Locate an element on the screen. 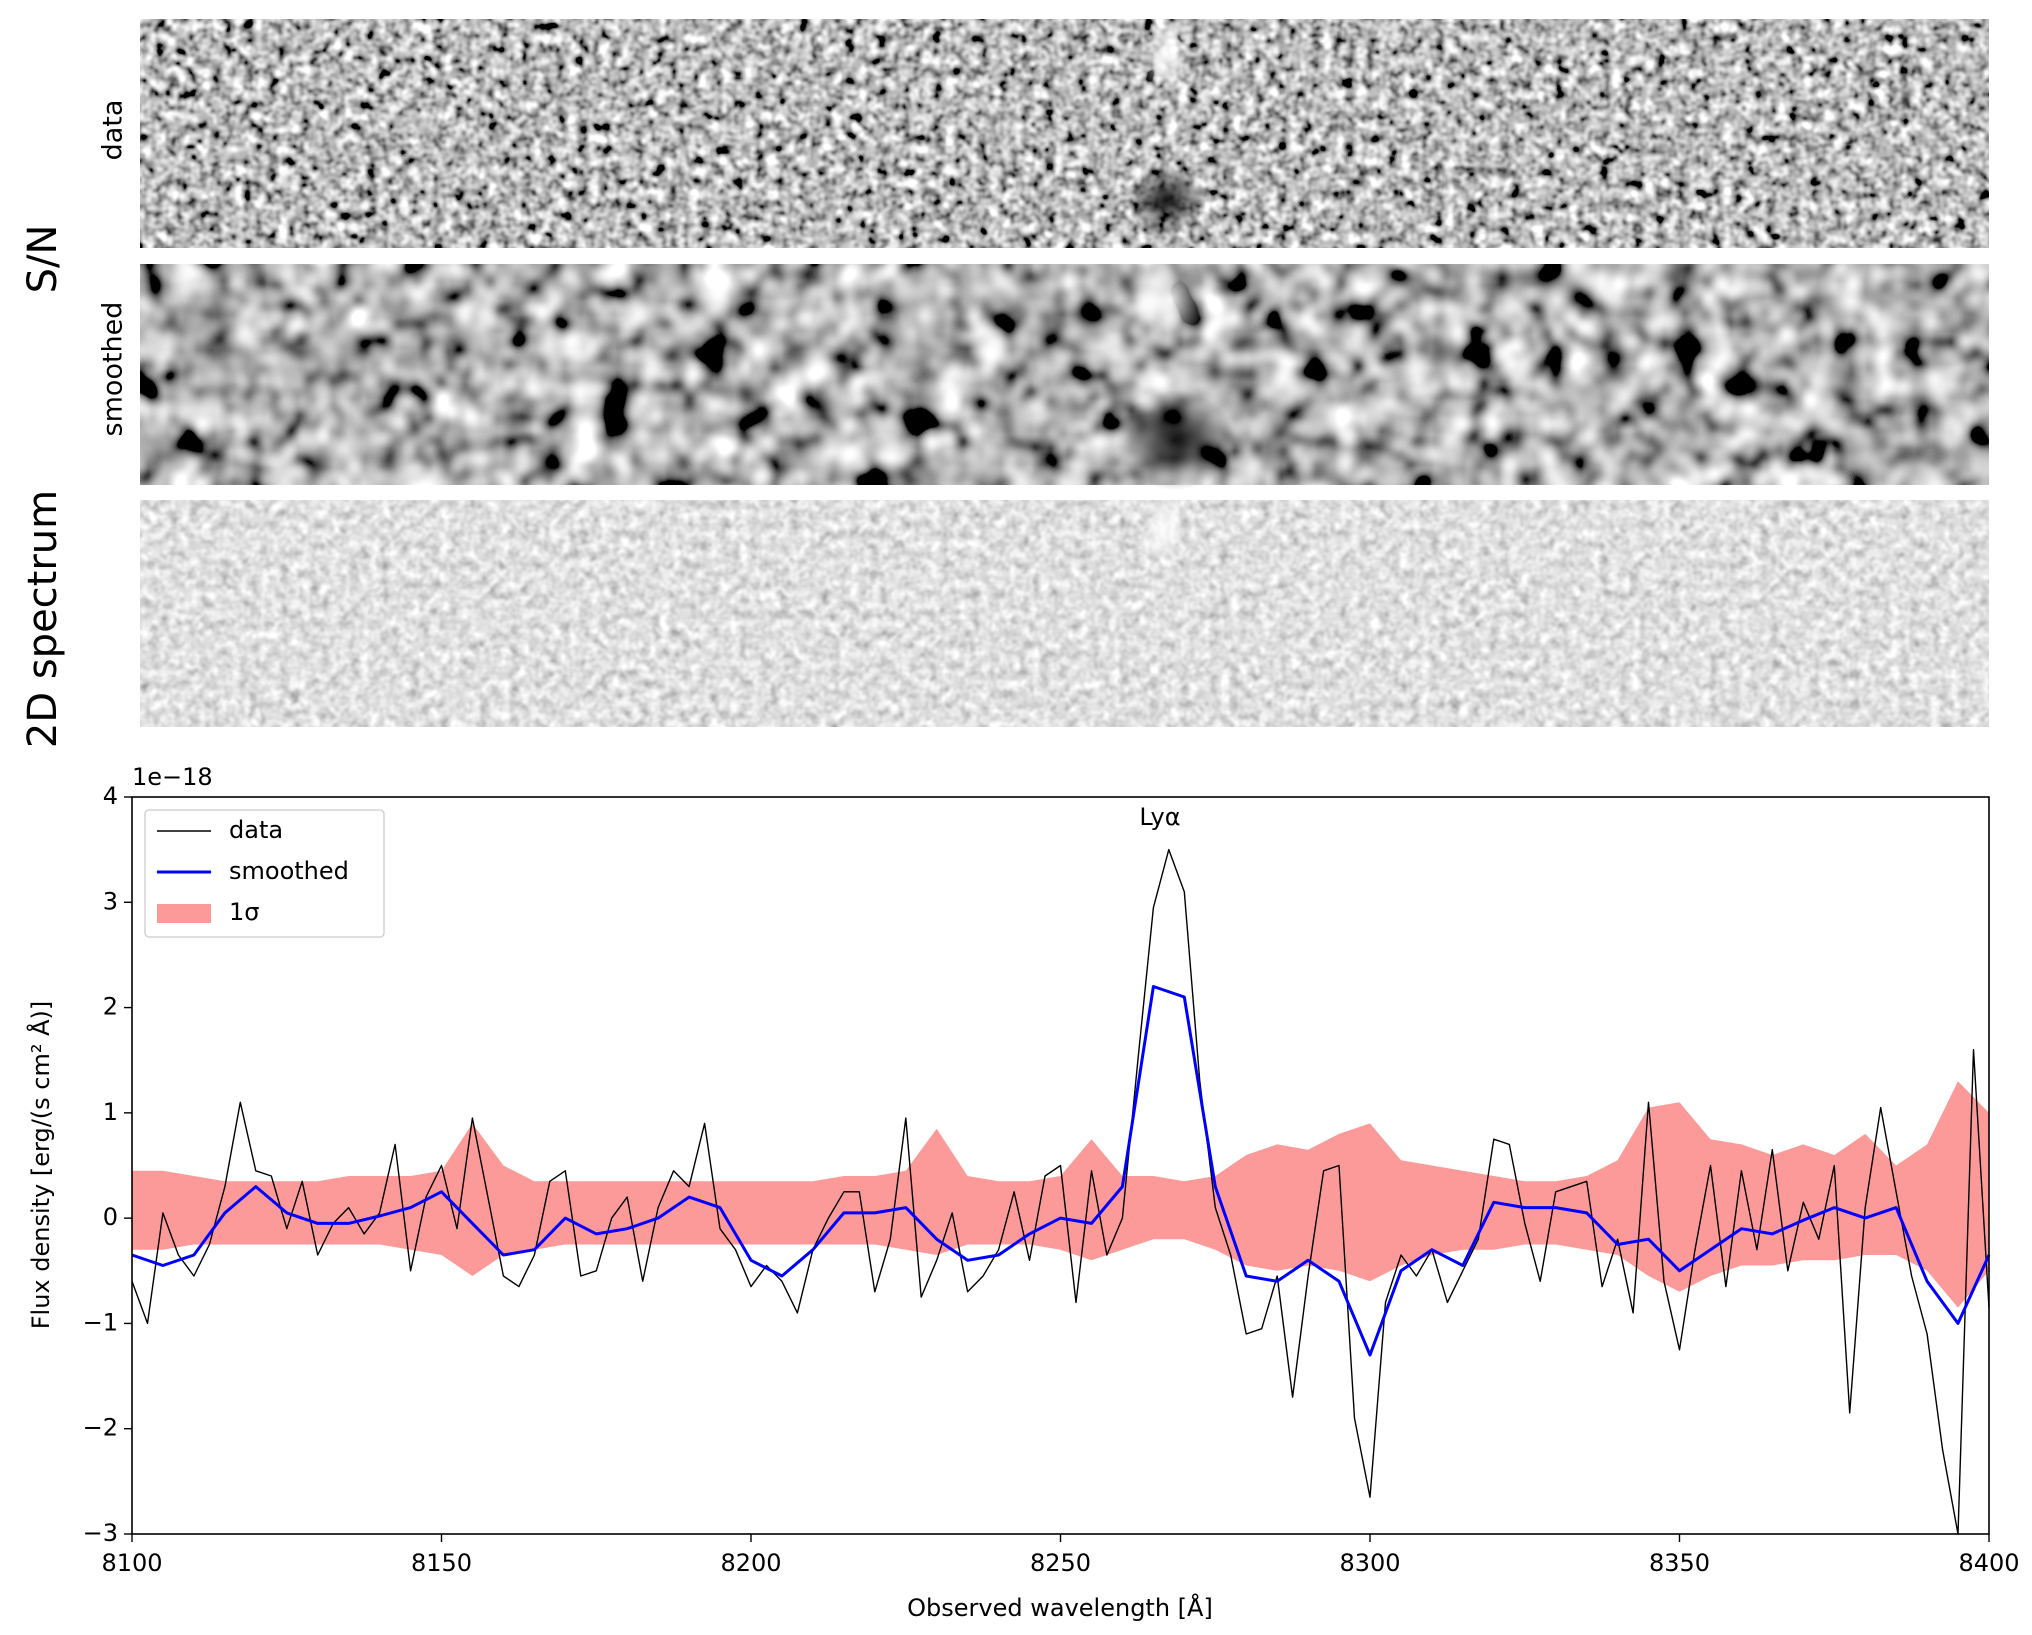 This screenshot has height=1635, width=2032. x-tick-label: 8350 is located at coordinates (1679, 1563).